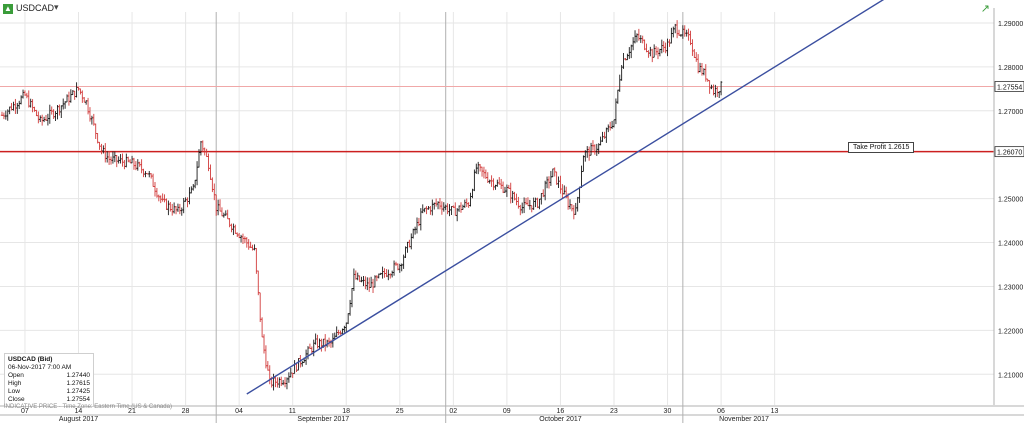  I want to click on y-tick-label: 1.28000, so click(1010, 68).